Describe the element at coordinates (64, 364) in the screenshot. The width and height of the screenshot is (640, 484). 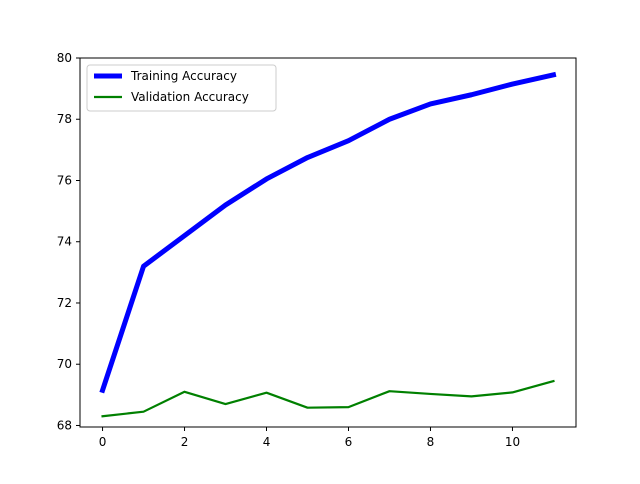
I see `y-tick-label: 70` at that location.